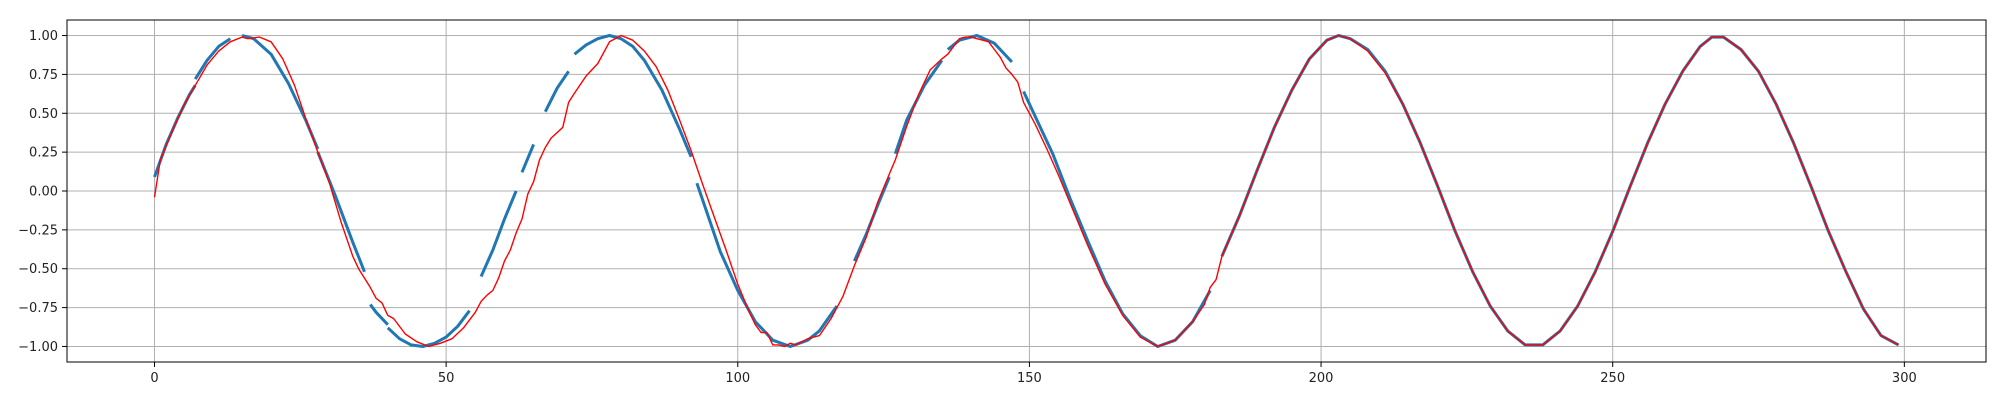  I want to click on x-tick-label: 300, so click(1904, 378).